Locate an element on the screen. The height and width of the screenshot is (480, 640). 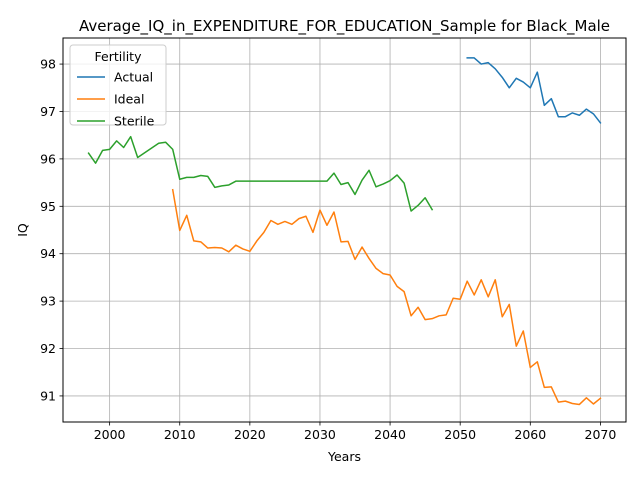
legend: Fertility Actual Ideal Sterile is located at coordinates (118, 86).